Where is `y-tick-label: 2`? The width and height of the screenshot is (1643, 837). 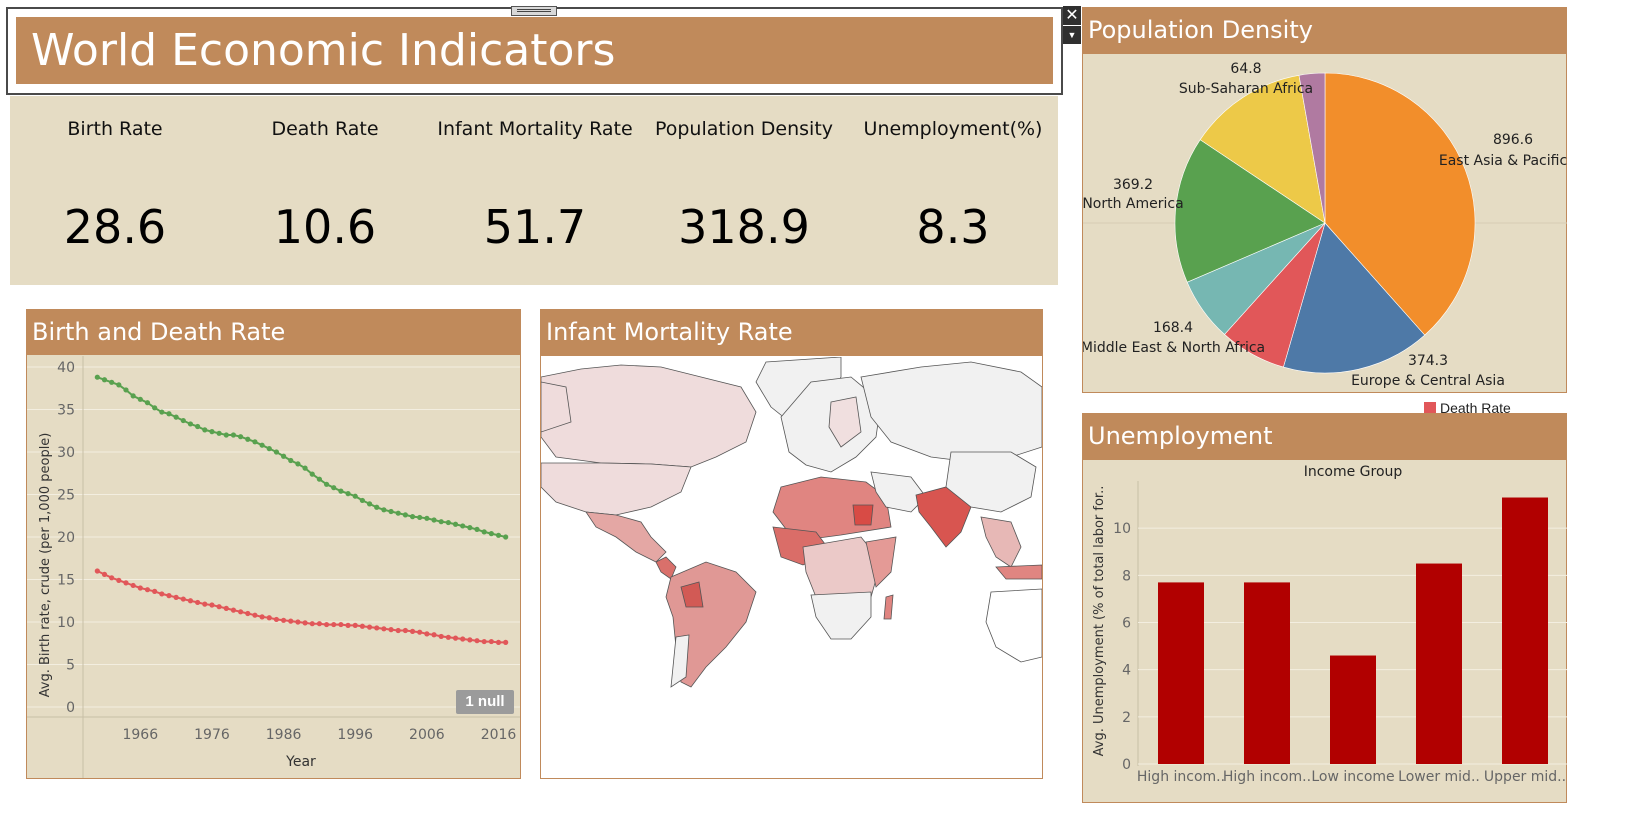 y-tick-label: 2 is located at coordinates (1126, 718).